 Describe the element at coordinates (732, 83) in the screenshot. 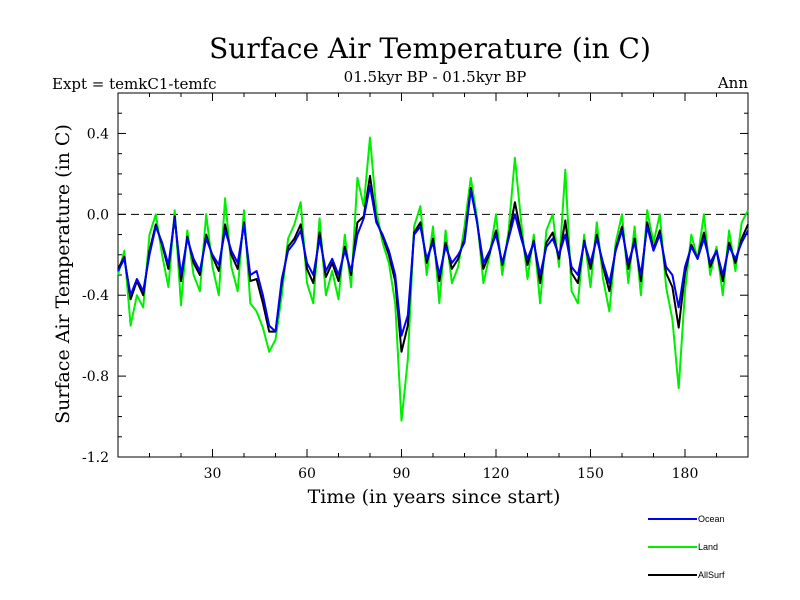

I see `season-label: Ann` at that location.